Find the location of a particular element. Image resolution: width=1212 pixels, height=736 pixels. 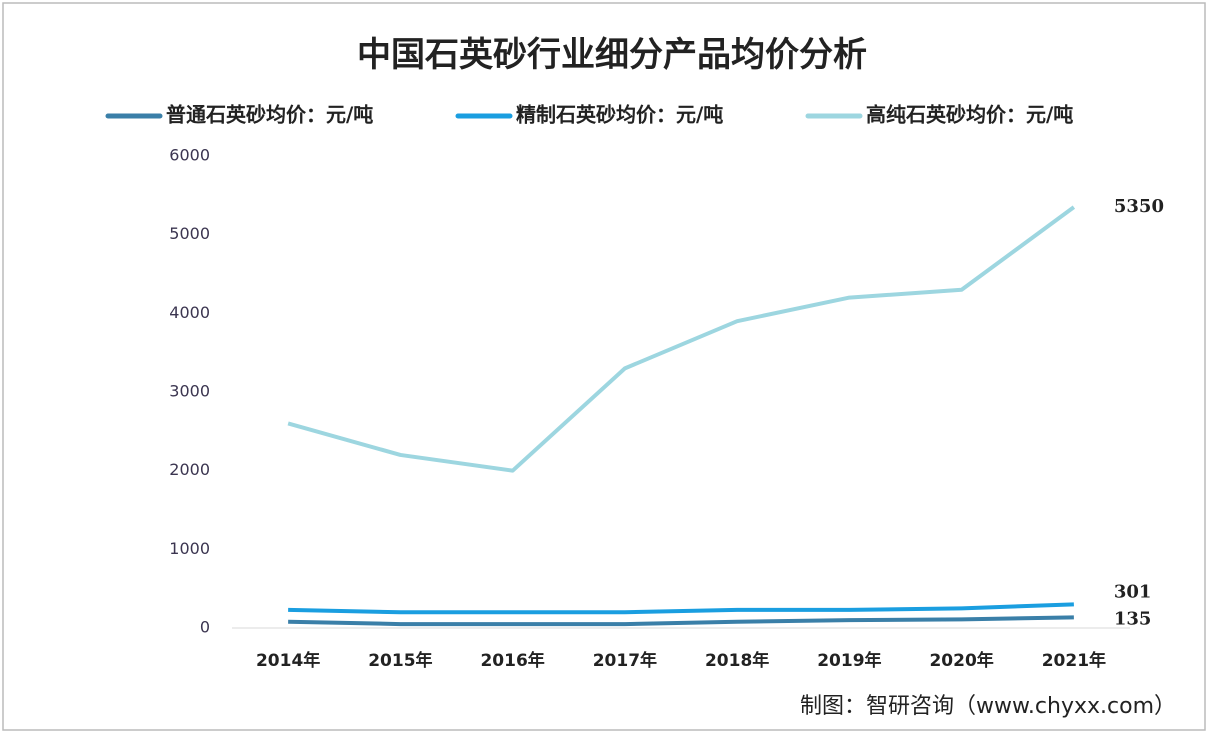

x-tick-label: 2017年 is located at coordinates (625, 660).